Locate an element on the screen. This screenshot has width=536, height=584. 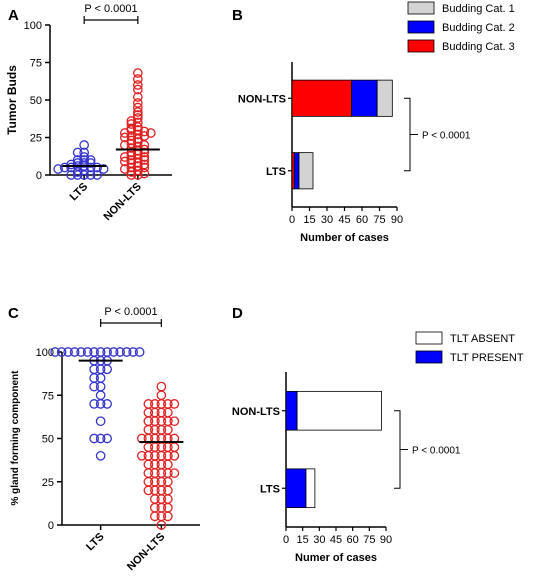
x-tick-label: 30 is located at coordinates (319, 540).